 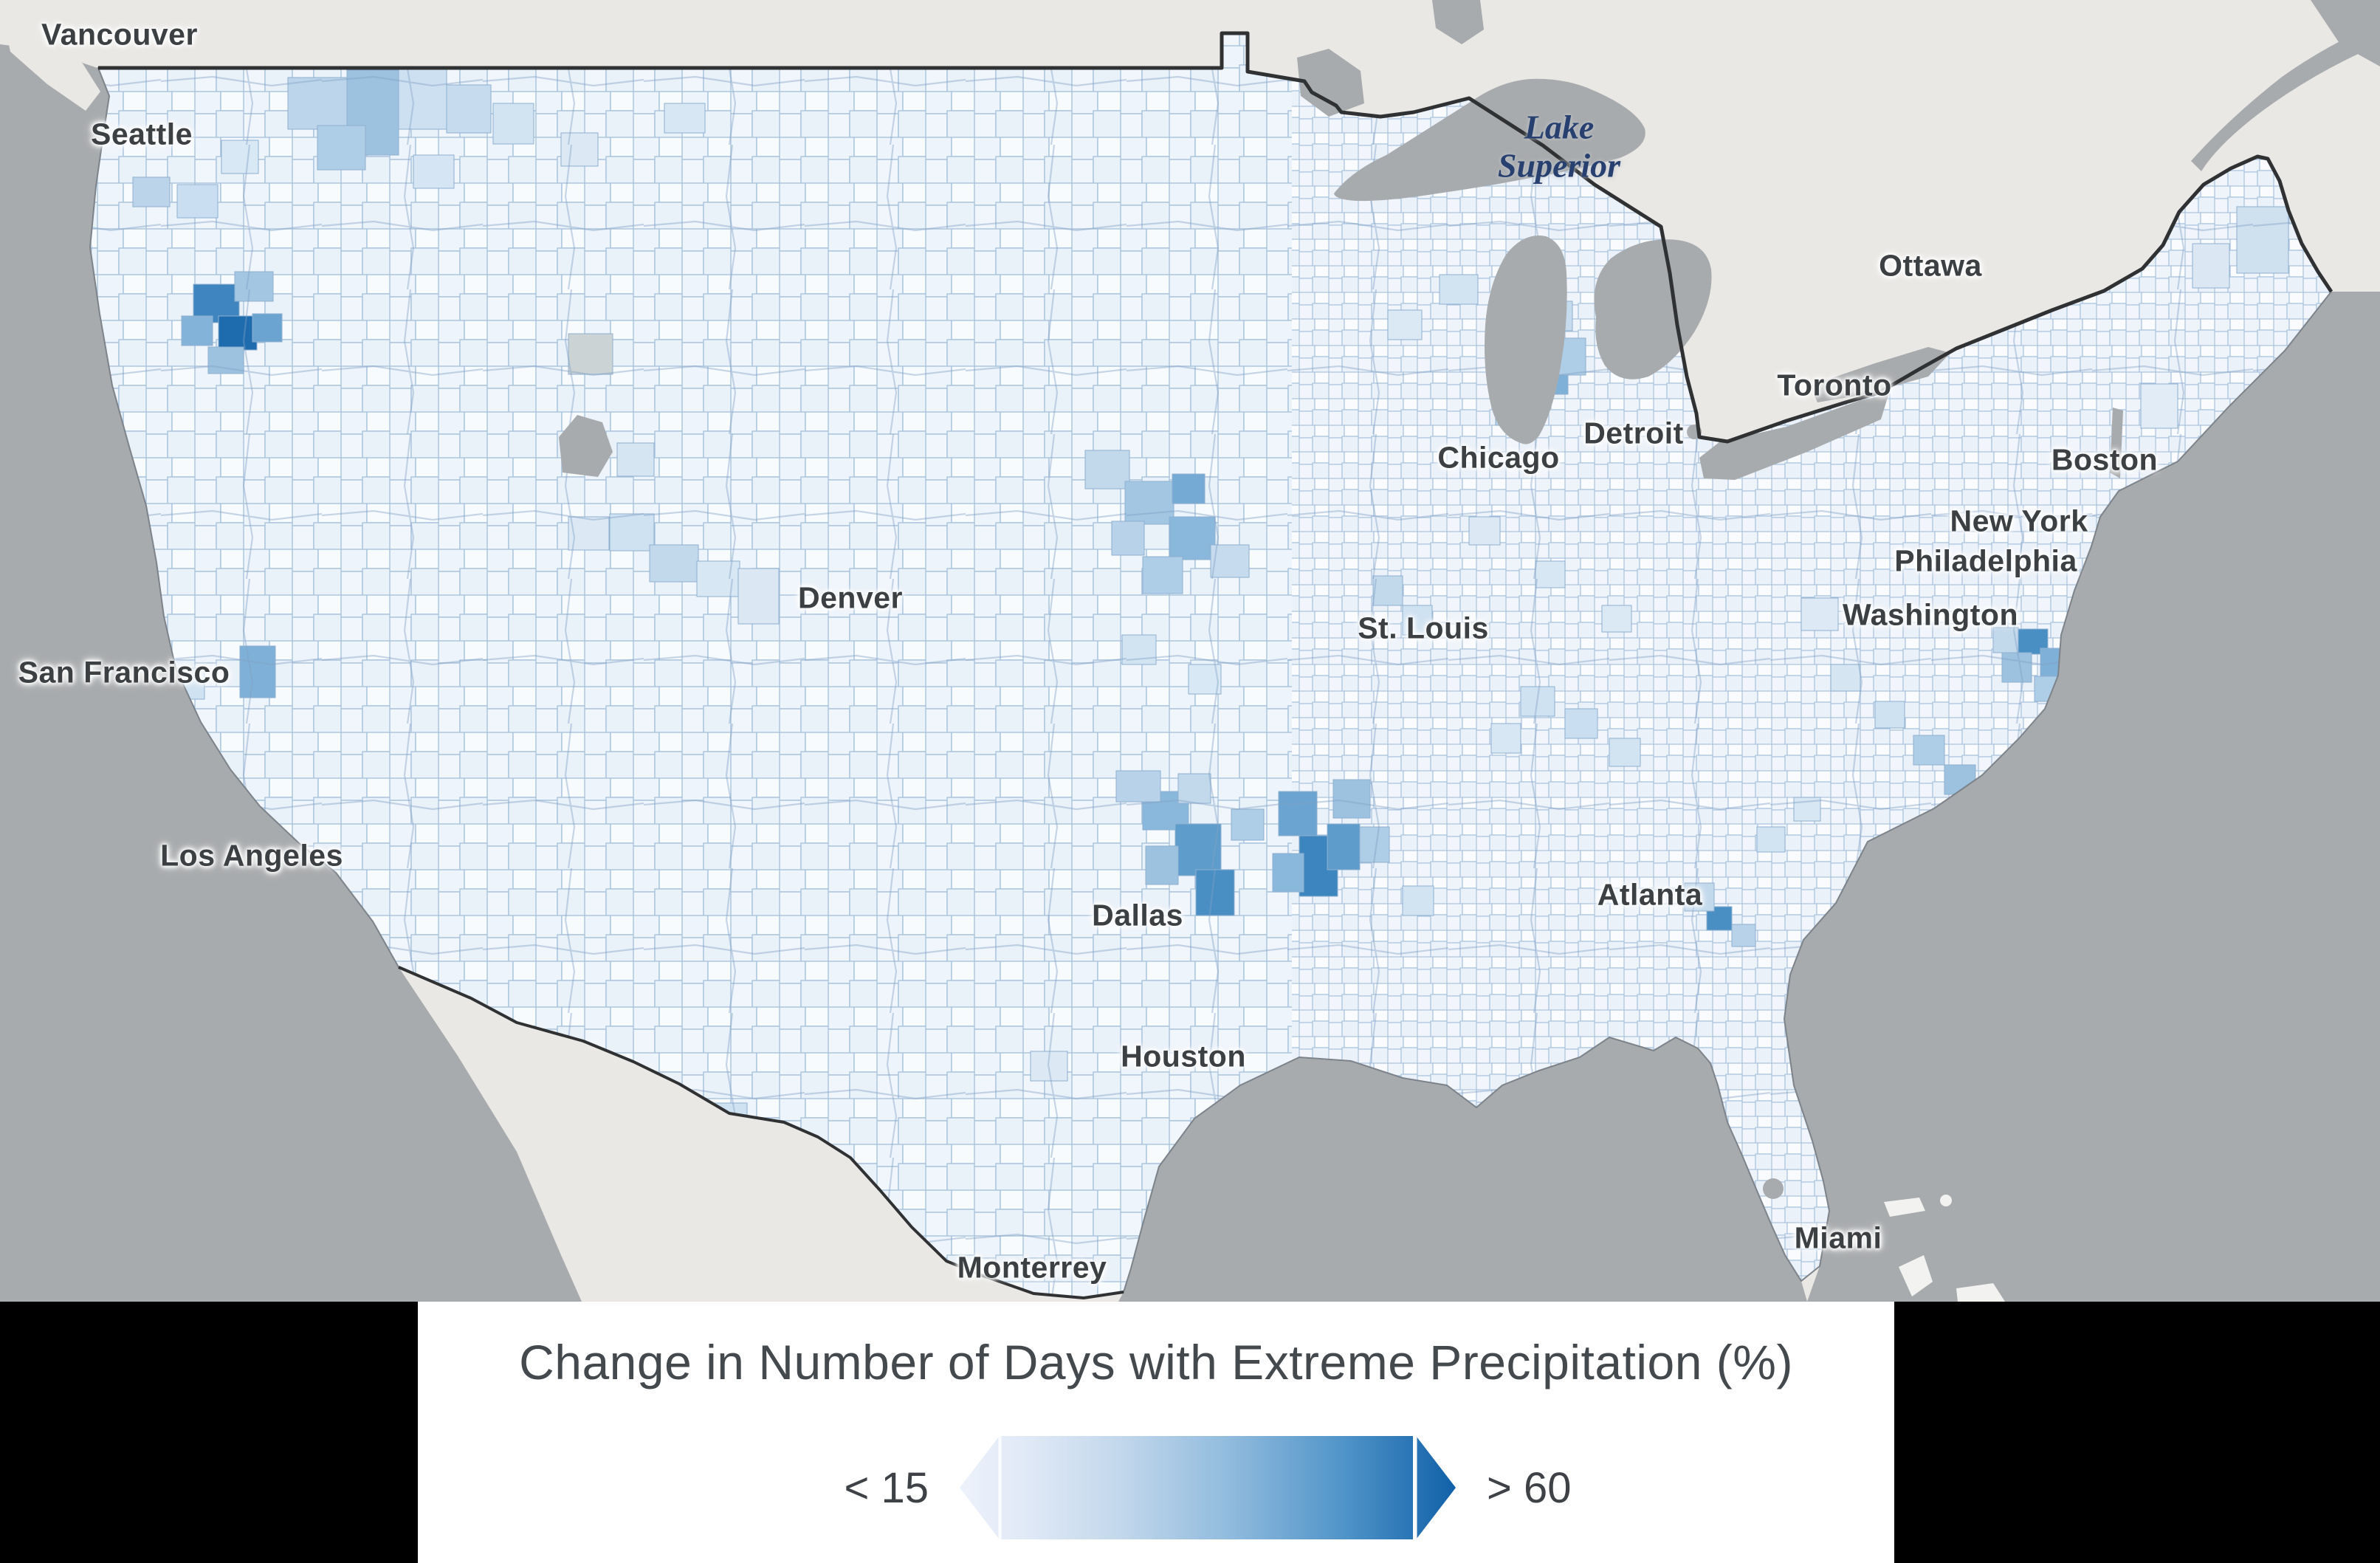 I want to click on legend-gradient-arrow, so click(x=1208, y=1488).